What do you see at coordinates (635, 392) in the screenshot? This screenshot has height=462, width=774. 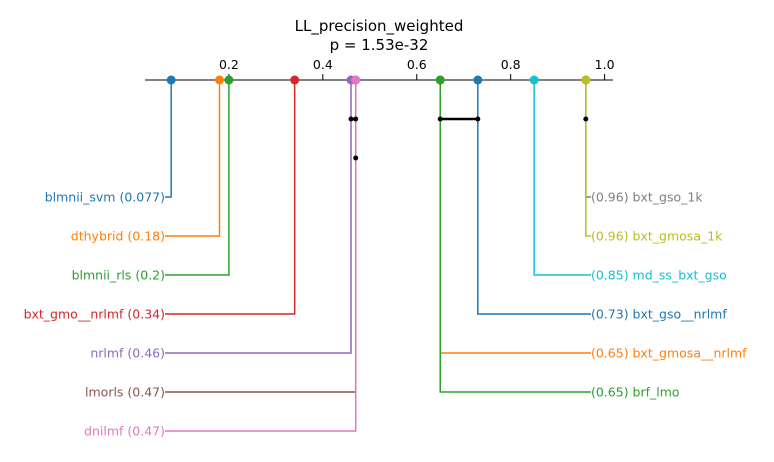 I see `method-label: (0.65) brf_lmo` at bounding box center [635, 392].